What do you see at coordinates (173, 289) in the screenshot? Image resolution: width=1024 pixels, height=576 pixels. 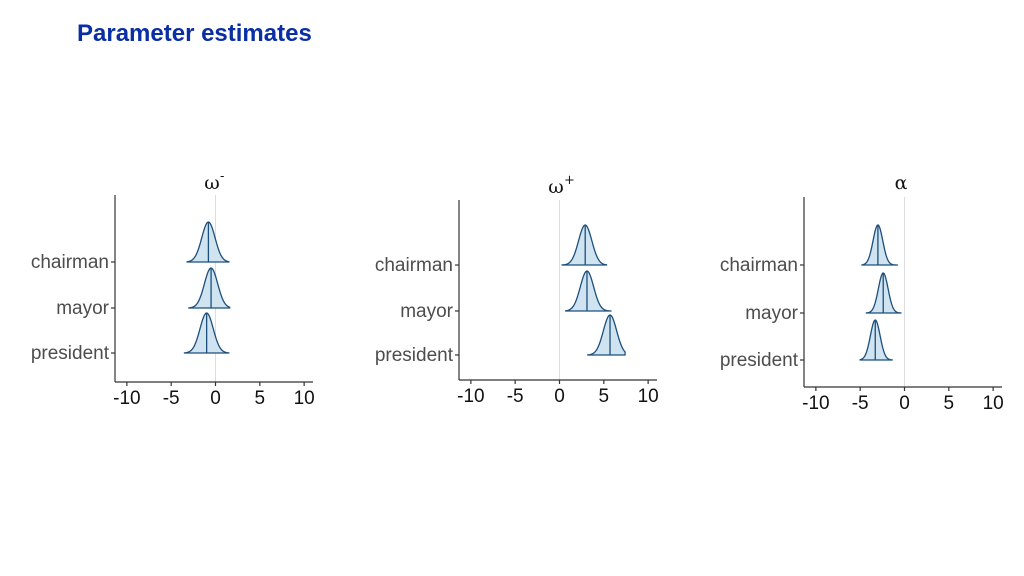 I see `chart-omega-minus: ω - -10 -5 0 5 10 chairman mayor president` at bounding box center [173, 289].